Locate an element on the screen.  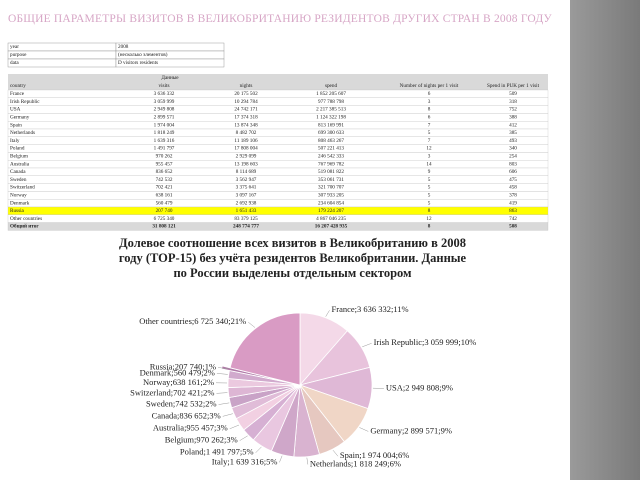
column-header: spend is located at coordinates (331, 86).